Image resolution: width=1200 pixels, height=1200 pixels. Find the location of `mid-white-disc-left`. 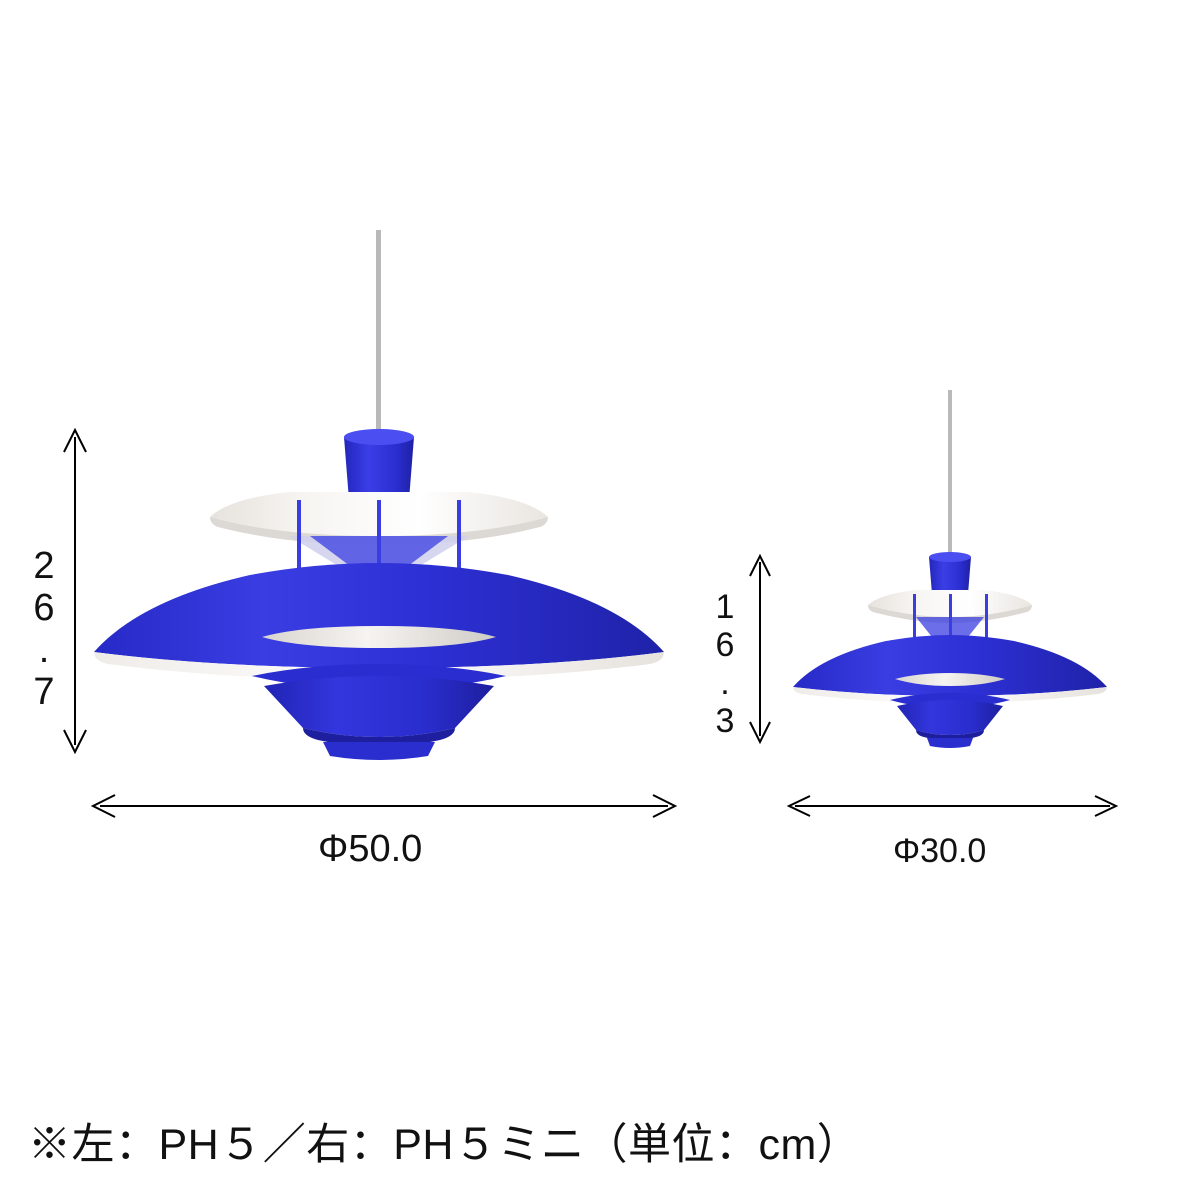

mid-white-disc-left is located at coordinates (379, 637).